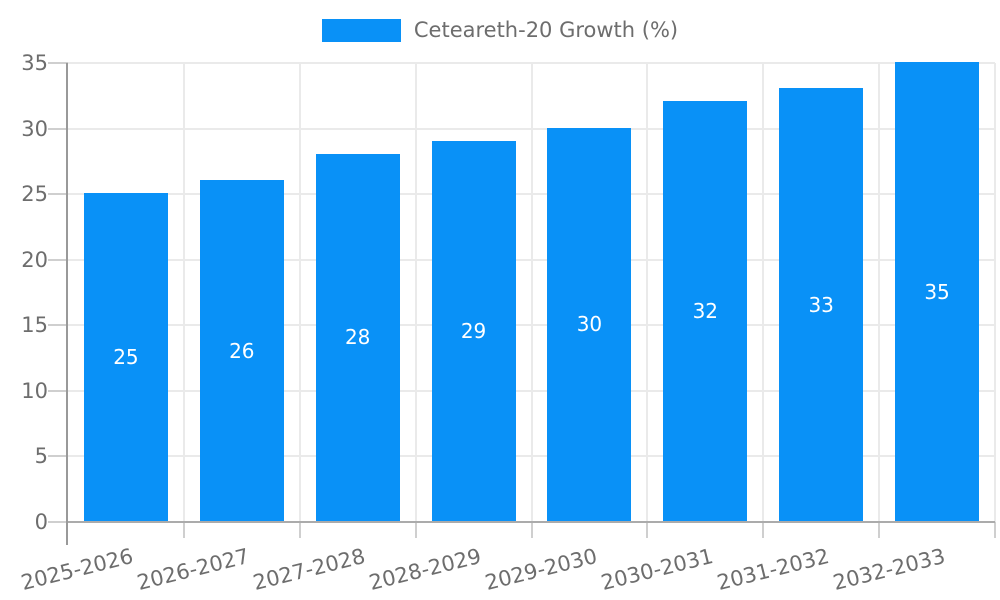  What do you see at coordinates (773, 569) in the screenshot?
I see `x-axis-tick-label: 2031-2032` at bounding box center [773, 569].